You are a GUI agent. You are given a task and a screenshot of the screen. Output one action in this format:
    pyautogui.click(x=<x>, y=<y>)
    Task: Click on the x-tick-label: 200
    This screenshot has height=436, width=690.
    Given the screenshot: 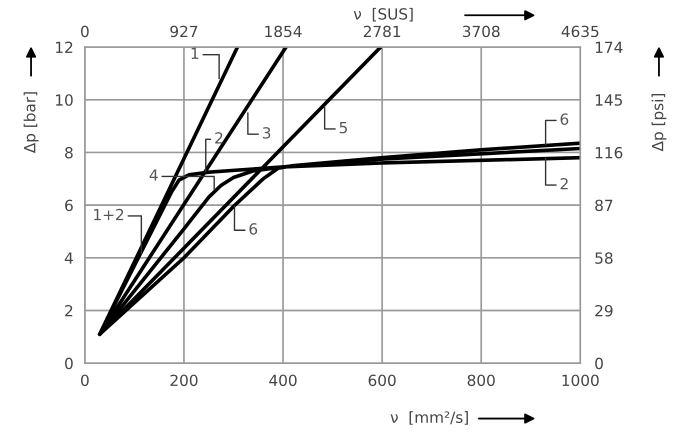 What is the action you would take?
    pyautogui.click(x=184, y=380)
    